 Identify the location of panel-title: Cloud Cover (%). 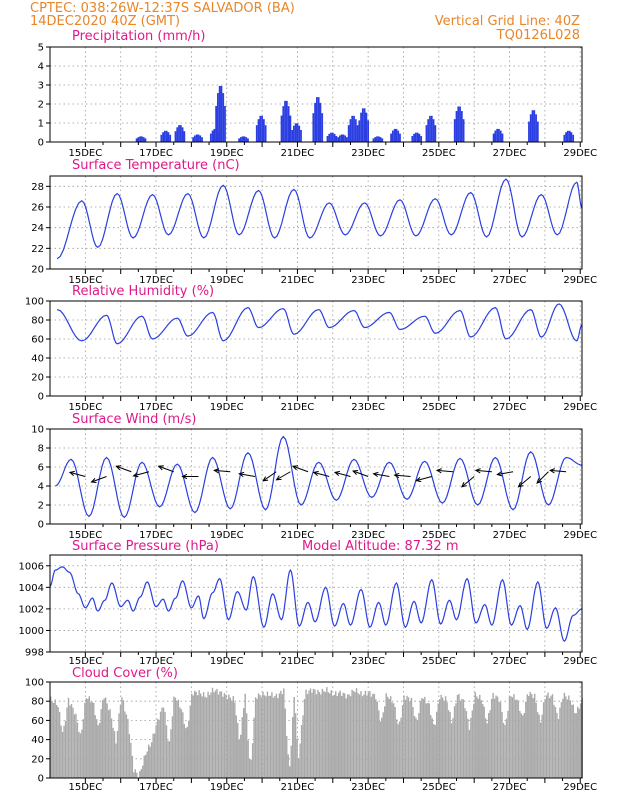
(125, 673).